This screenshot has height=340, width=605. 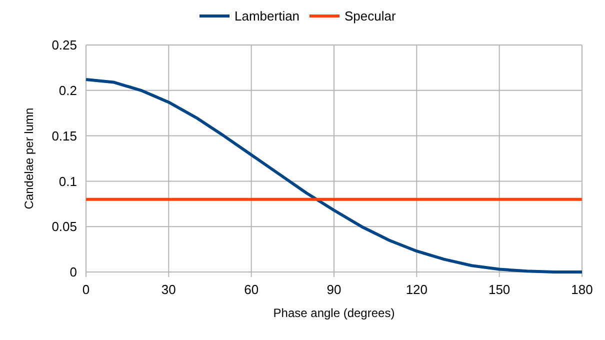 What do you see at coordinates (73, 272) in the screenshot?
I see `y-tick-label: 0` at bounding box center [73, 272].